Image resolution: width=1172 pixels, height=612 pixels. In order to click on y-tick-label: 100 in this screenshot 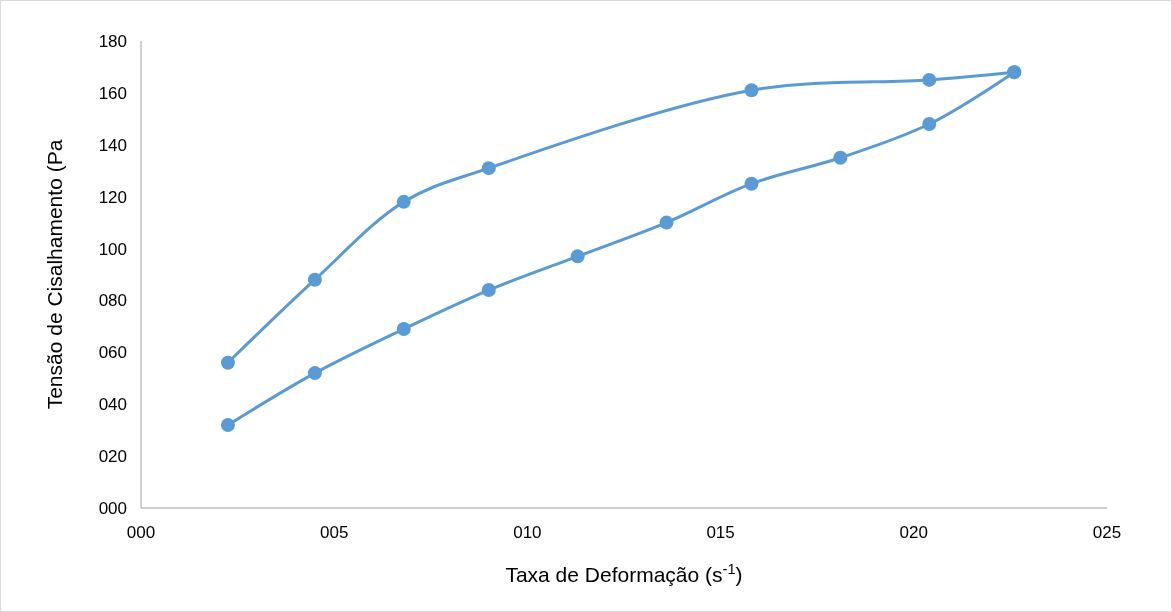, I will do `click(112, 249)`.